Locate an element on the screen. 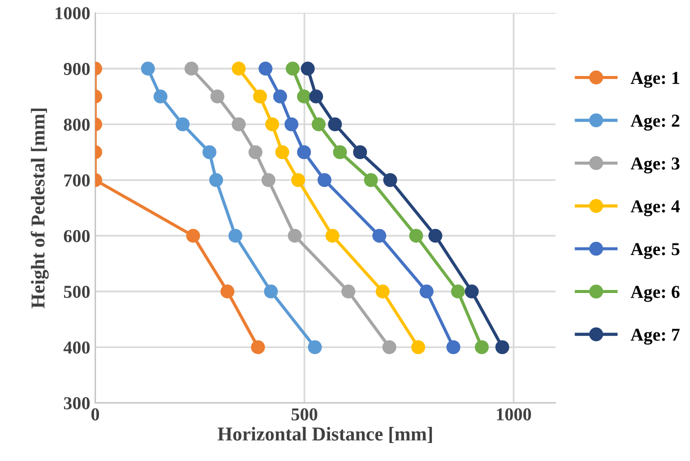 The height and width of the screenshot is (461, 690). x-axis-title: Horizontal Distance [mm] is located at coordinates (325, 435).